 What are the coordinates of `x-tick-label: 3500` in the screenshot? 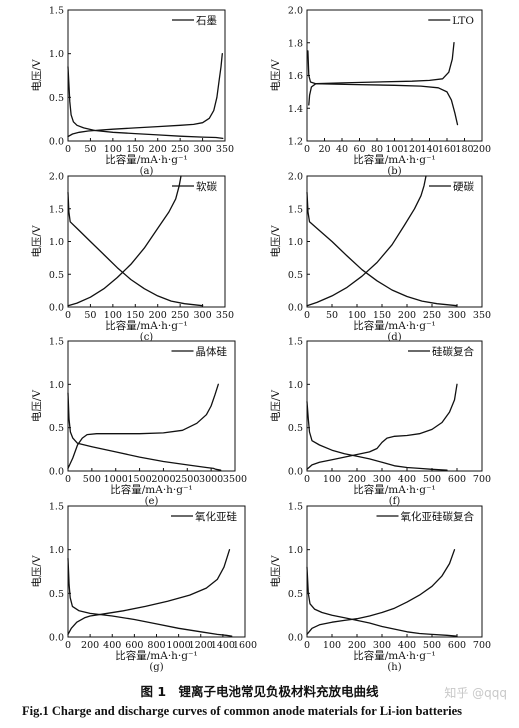 It's located at (235, 479).